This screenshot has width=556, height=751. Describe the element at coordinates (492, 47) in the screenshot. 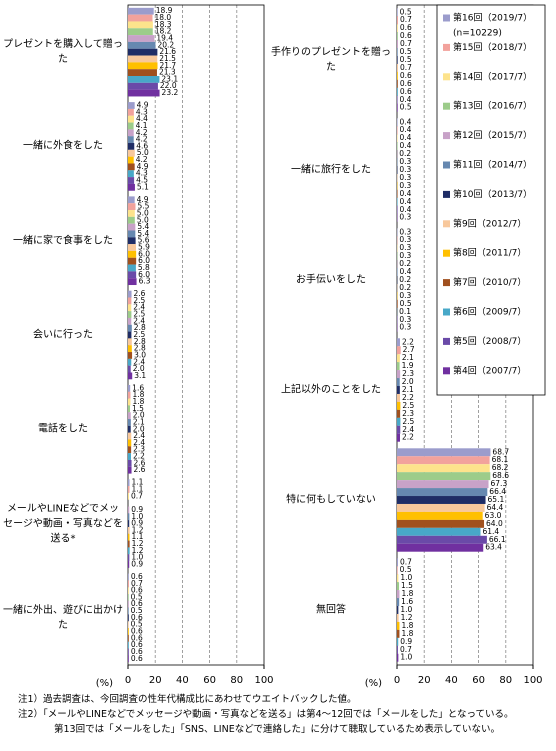

I see `legend-label: 第15回（2018/7）` at that location.